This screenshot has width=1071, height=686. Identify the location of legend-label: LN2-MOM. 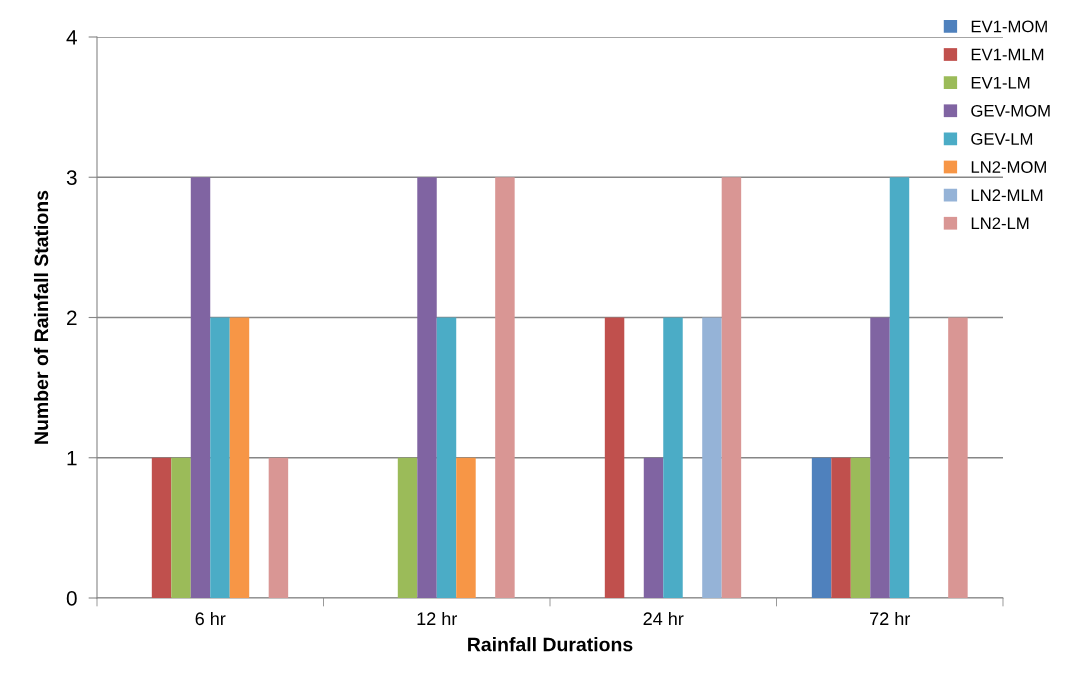
(1008, 167).